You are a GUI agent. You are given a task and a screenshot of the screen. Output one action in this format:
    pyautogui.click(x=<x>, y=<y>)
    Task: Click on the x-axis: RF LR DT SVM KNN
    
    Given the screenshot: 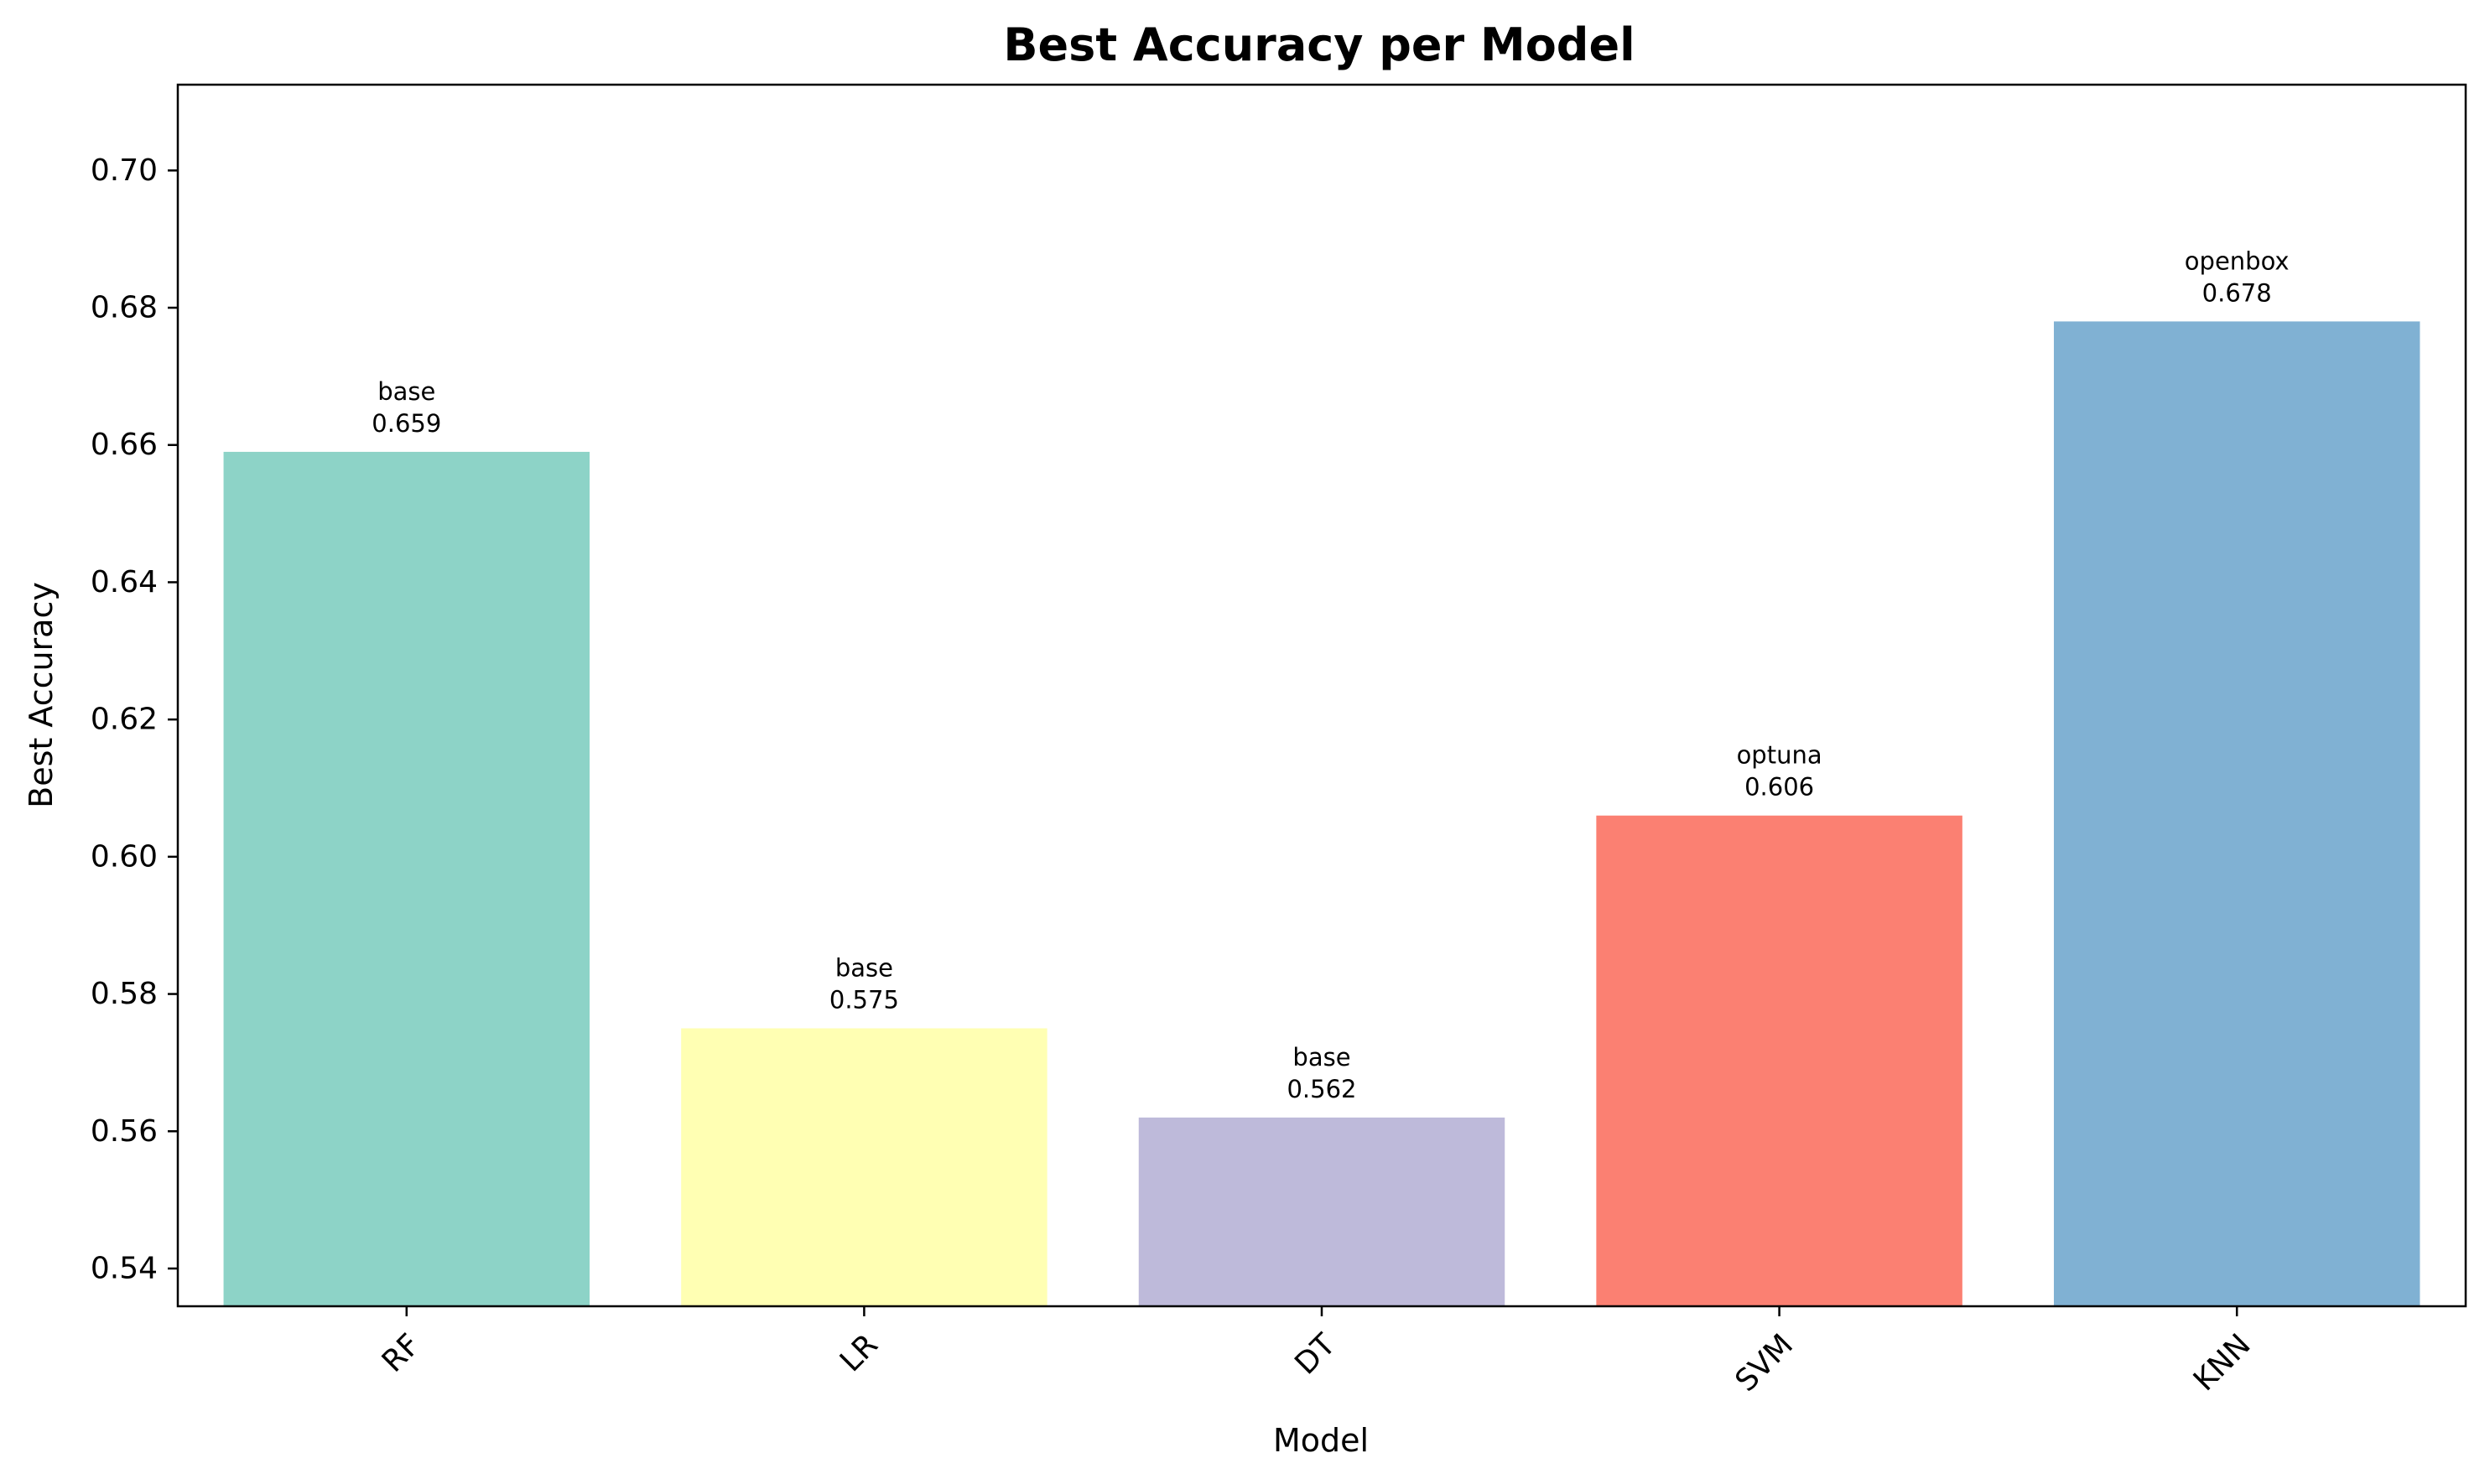 What is the action you would take?
    pyautogui.click(x=1317, y=1352)
    